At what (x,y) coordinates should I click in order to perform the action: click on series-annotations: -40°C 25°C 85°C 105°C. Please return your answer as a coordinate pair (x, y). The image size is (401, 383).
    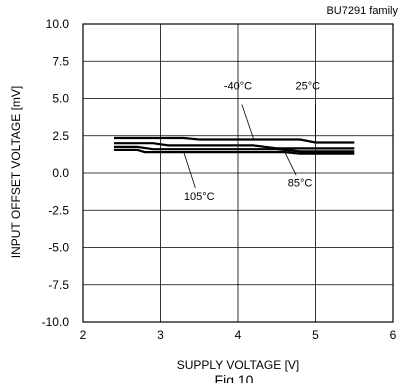
    Looking at the image, I should click on (251, 142).